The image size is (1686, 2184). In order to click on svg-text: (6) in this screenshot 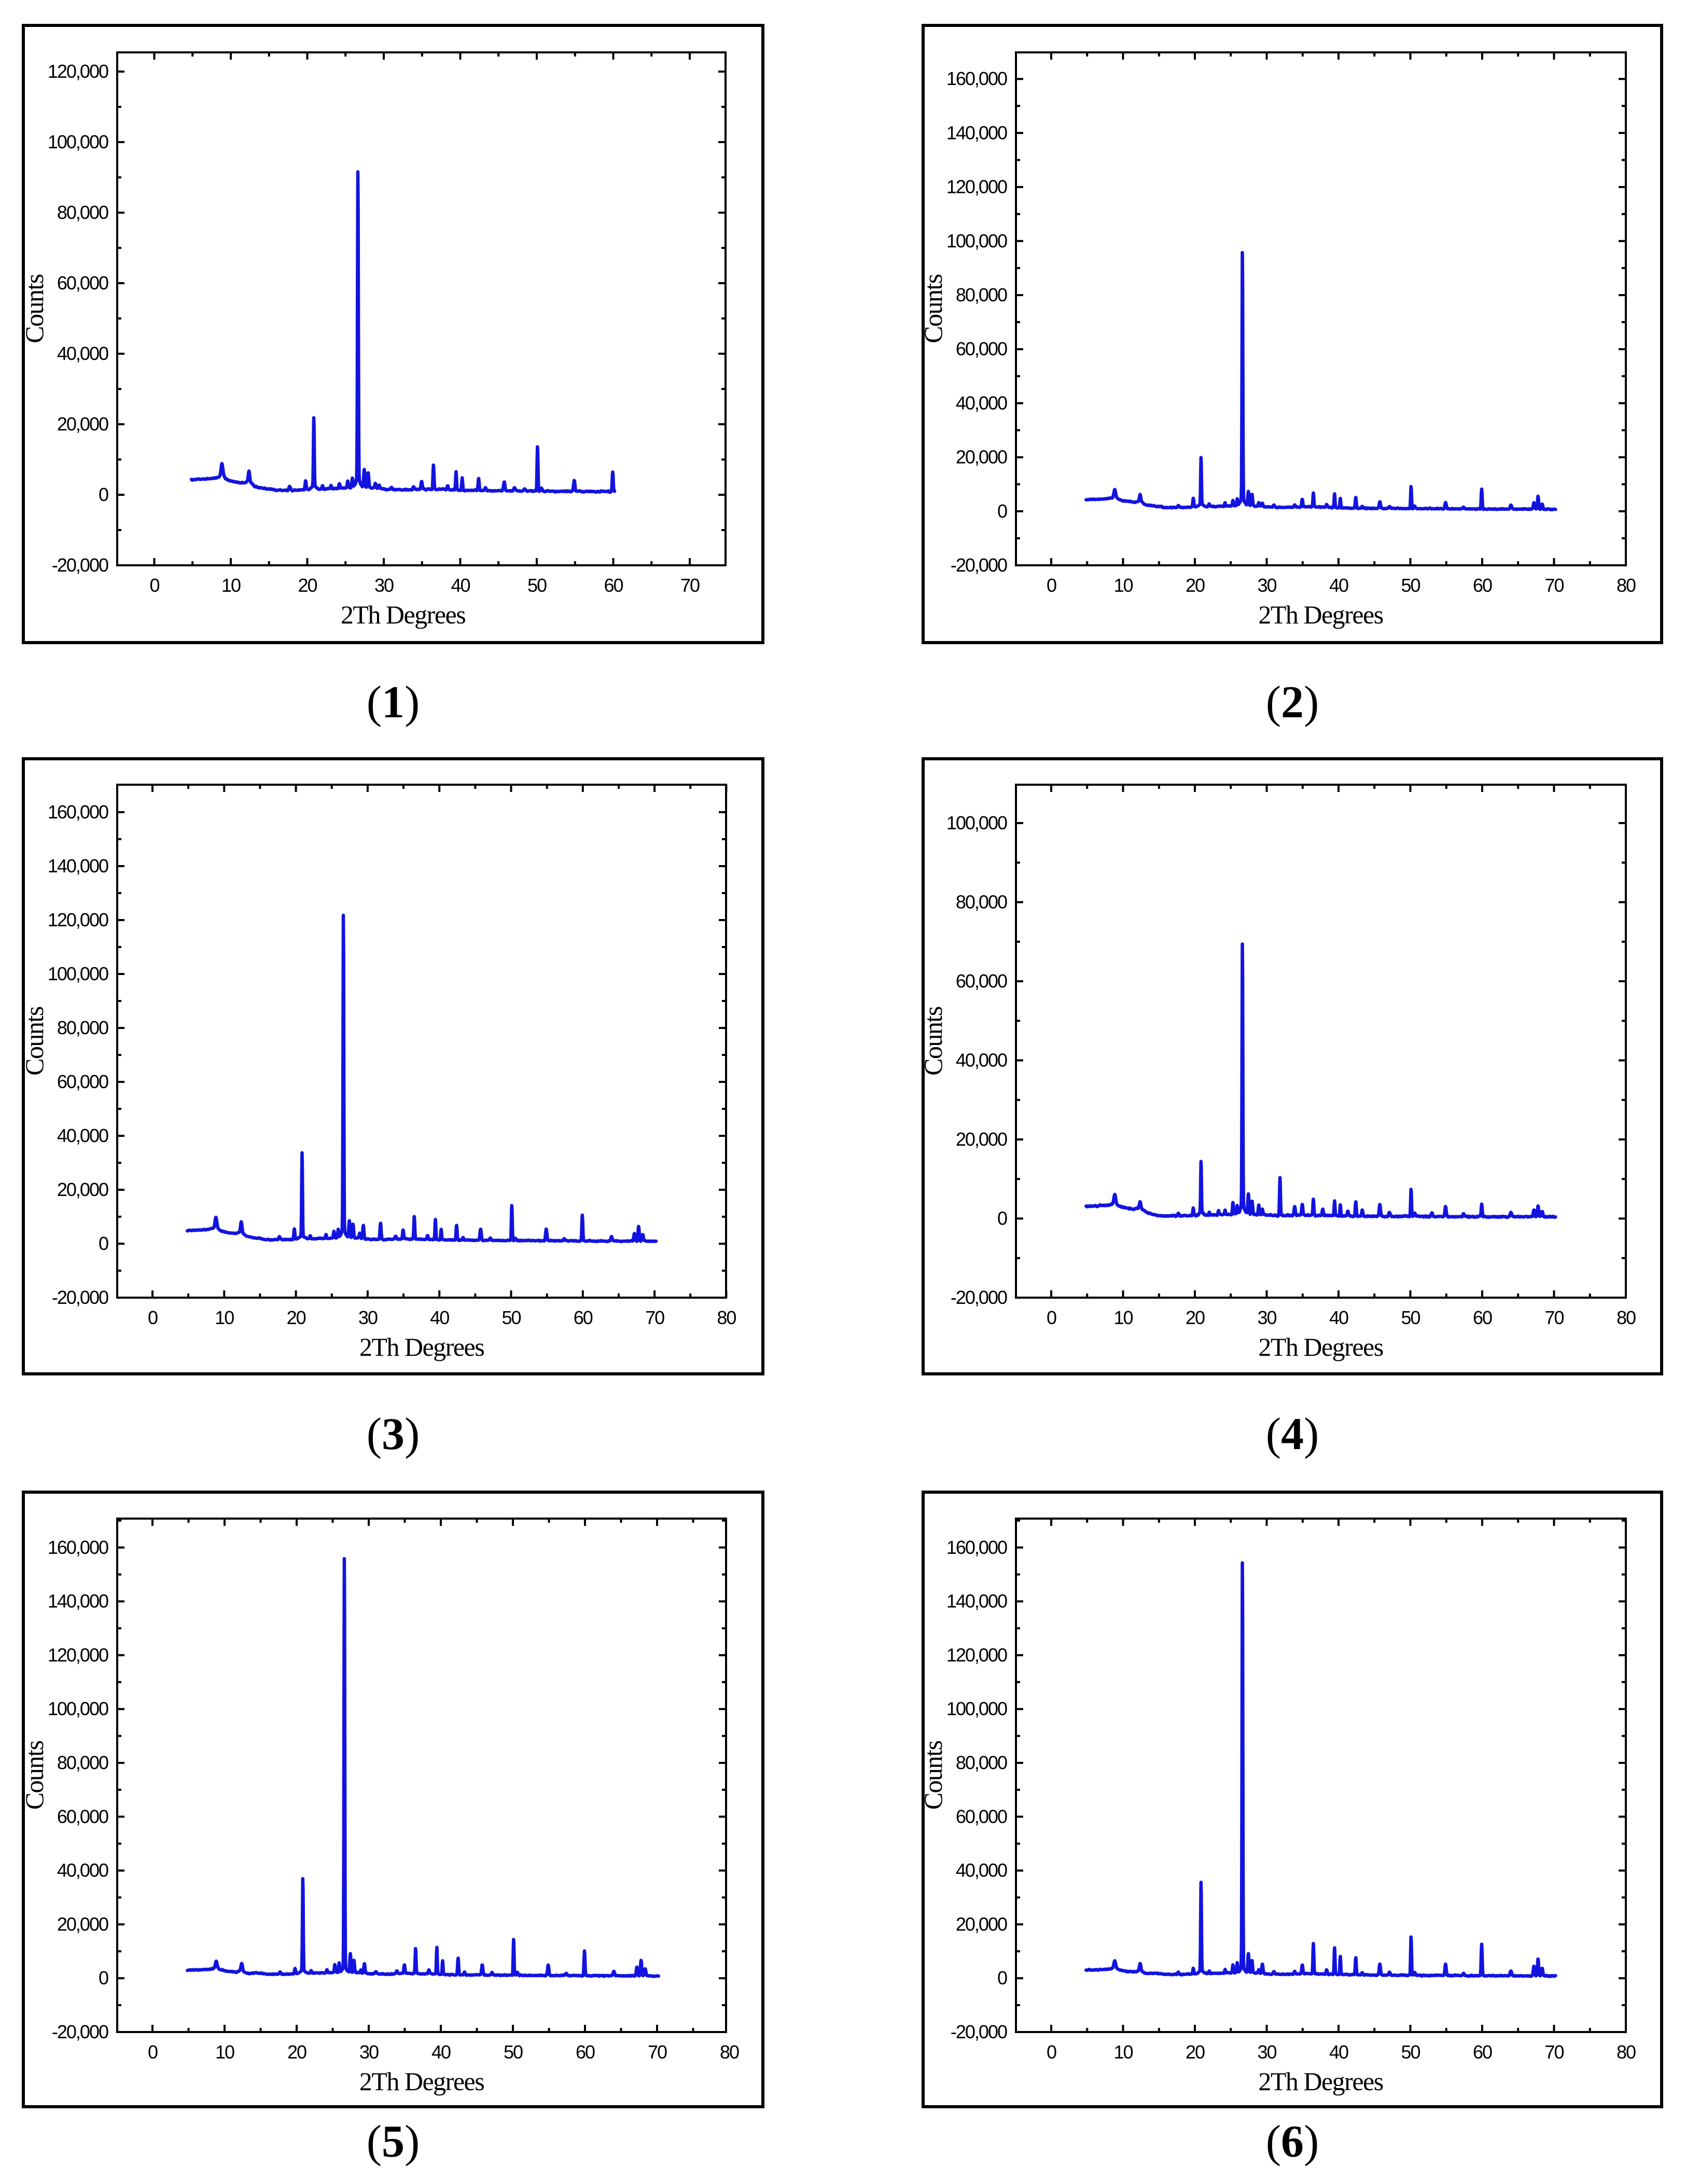, I will do `click(1293, 2142)`.